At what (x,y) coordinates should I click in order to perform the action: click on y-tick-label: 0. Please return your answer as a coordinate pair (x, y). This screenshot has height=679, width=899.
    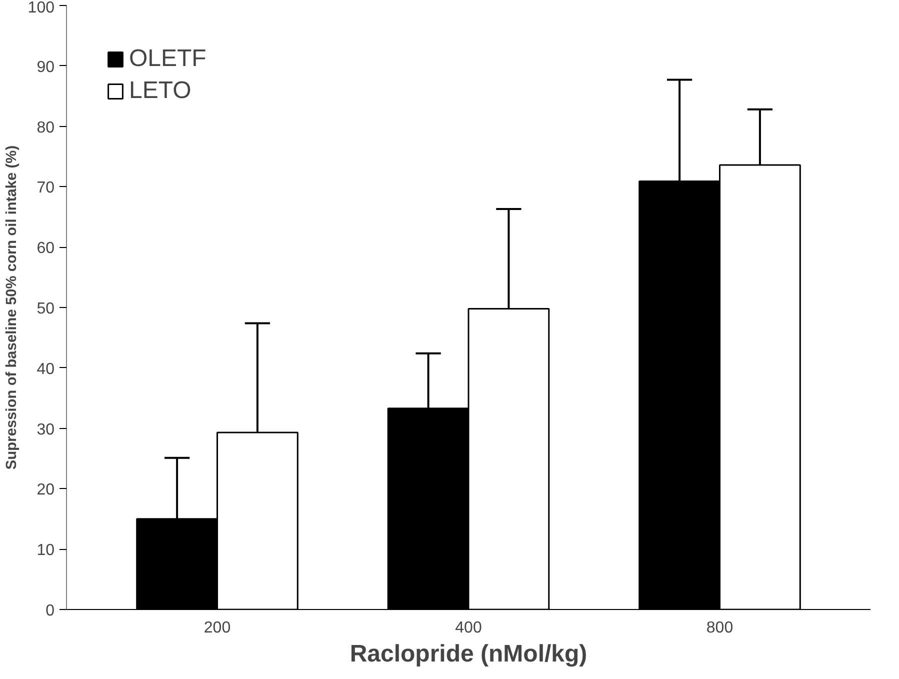
    Looking at the image, I should click on (50, 611).